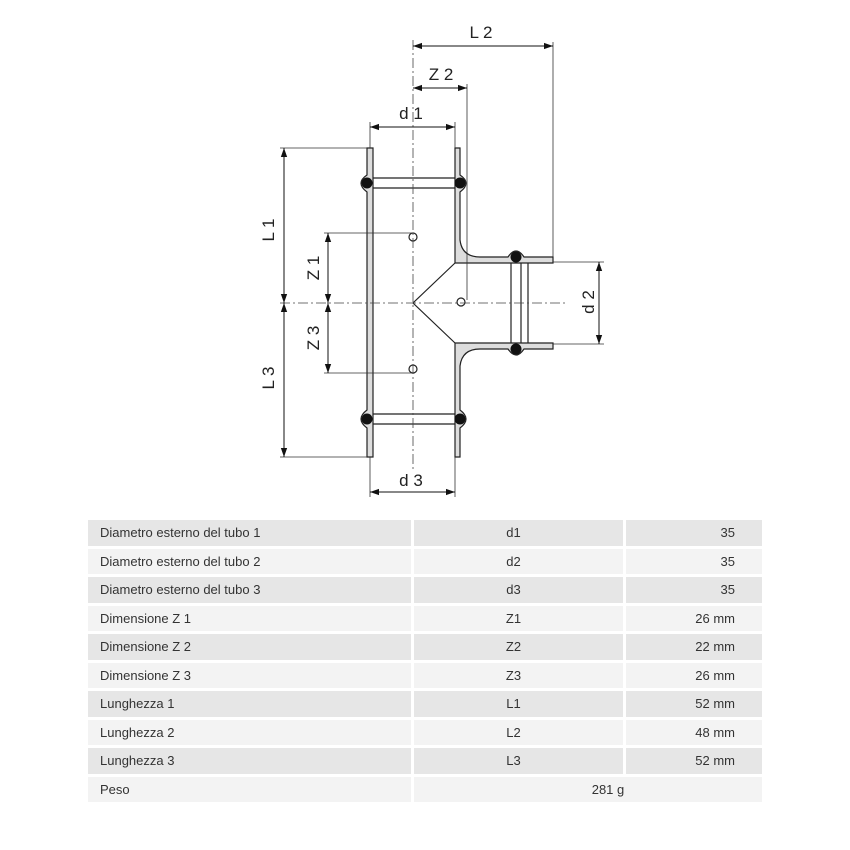  What do you see at coordinates (249, 761) in the screenshot?
I see `row-name: Lunghezza 3` at bounding box center [249, 761].